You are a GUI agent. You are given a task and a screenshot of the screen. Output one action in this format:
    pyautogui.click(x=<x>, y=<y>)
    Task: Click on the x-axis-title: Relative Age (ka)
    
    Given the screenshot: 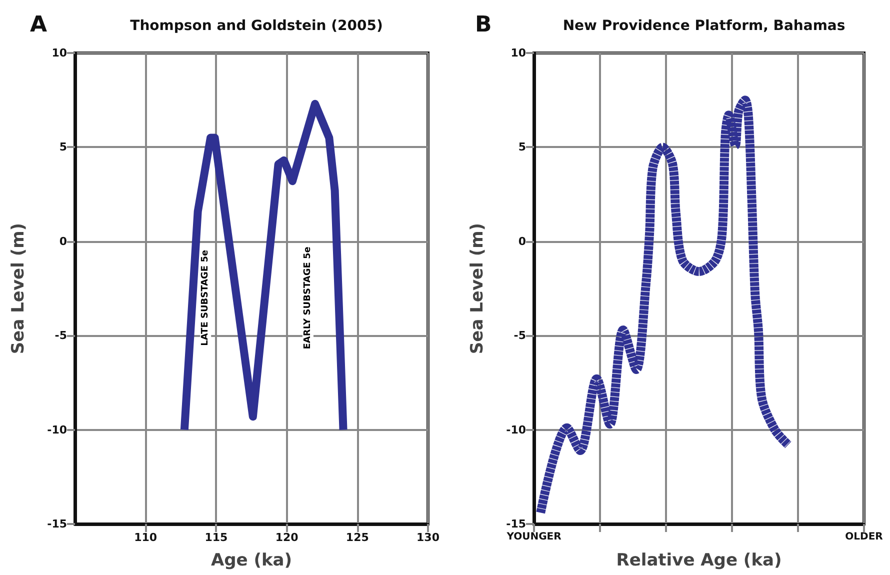 What is the action you would take?
    pyautogui.click(x=699, y=560)
    